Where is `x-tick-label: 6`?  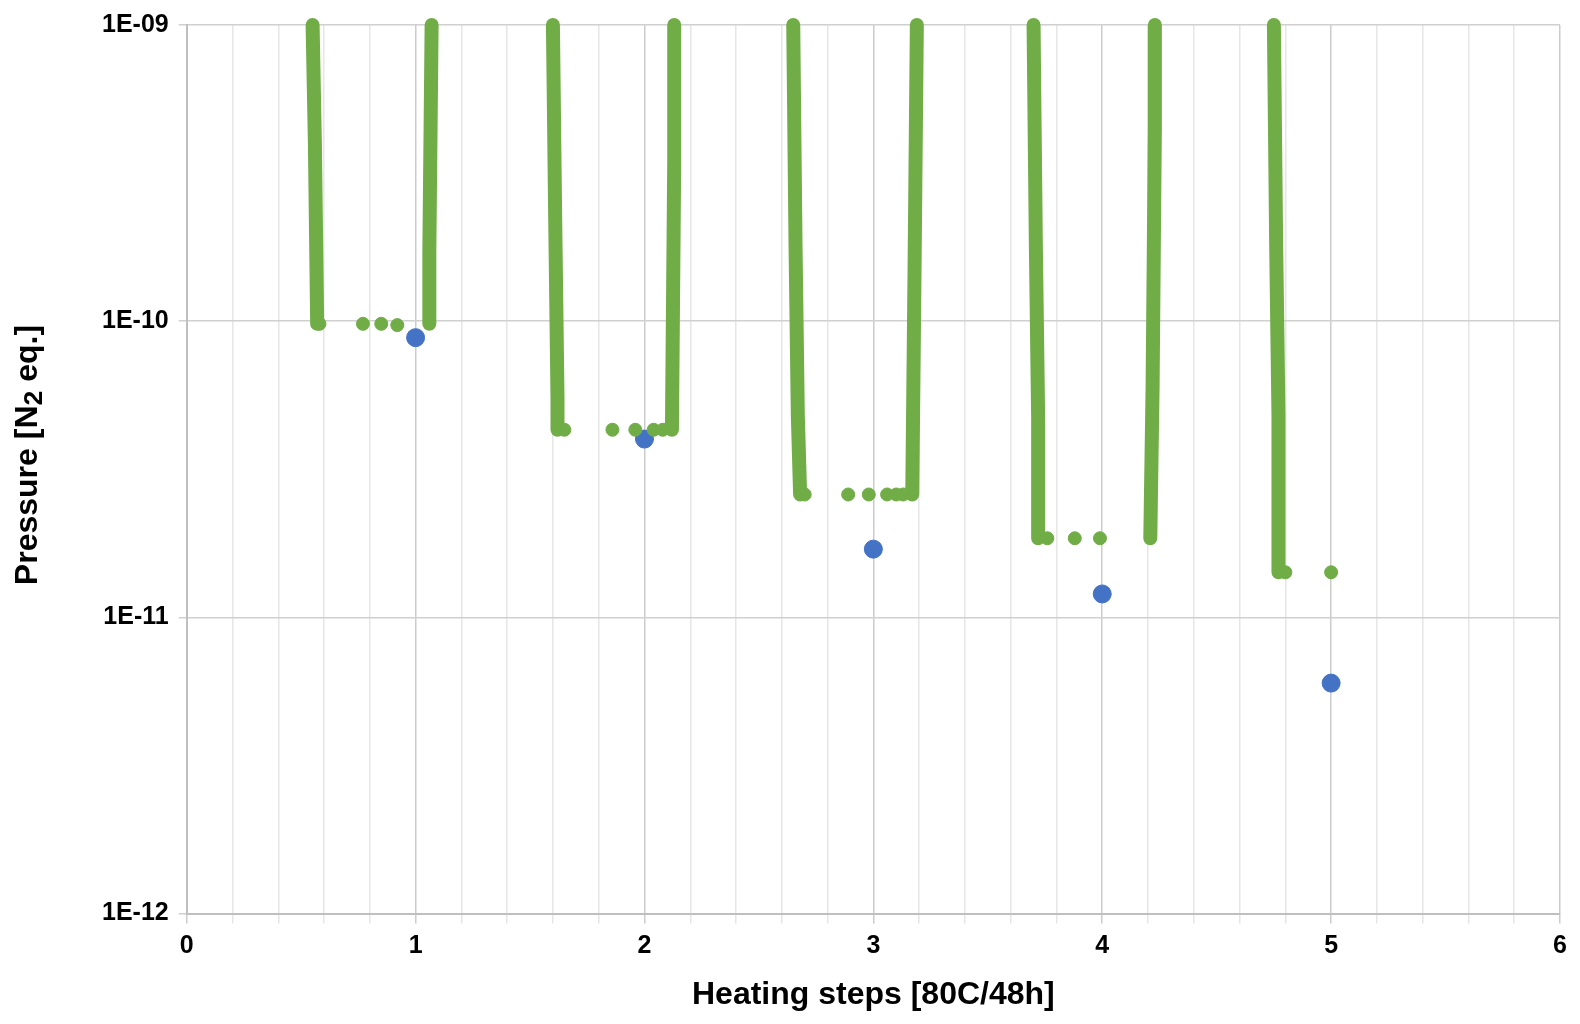 x-tick-label: 6 is located at coordinates (1560, 944).